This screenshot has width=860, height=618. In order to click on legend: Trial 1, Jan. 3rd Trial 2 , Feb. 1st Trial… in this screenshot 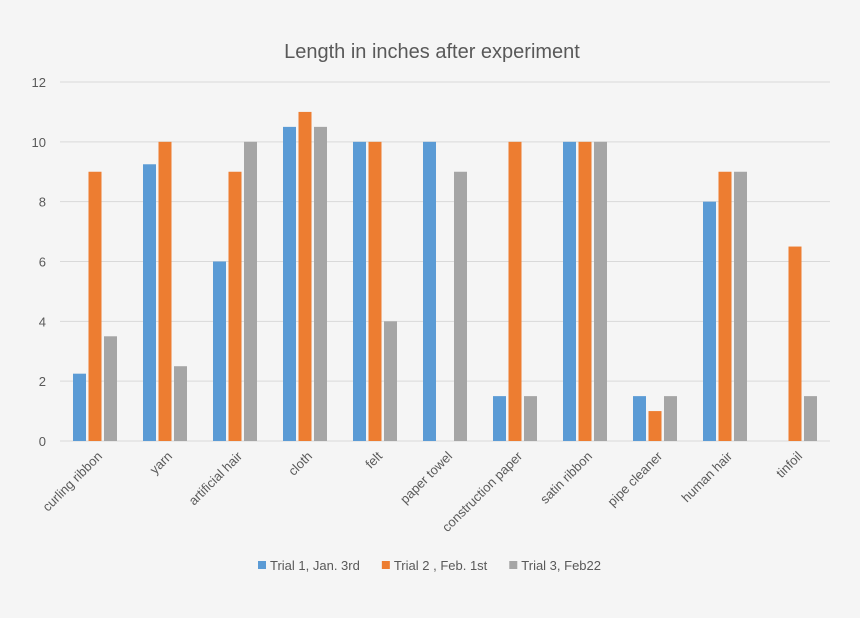, I will do `click(429, 565)`.